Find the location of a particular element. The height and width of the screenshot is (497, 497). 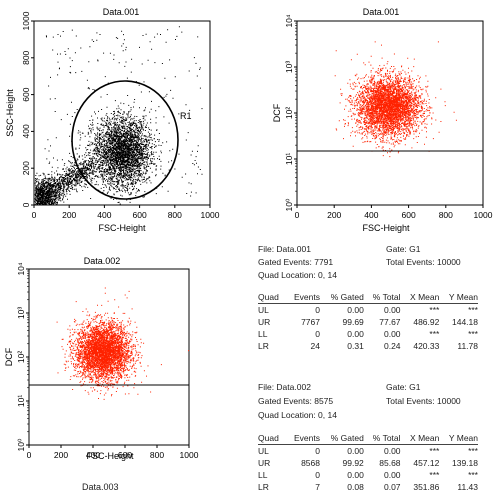

y-tick-label: 800 is located at coordinates (26, 57).